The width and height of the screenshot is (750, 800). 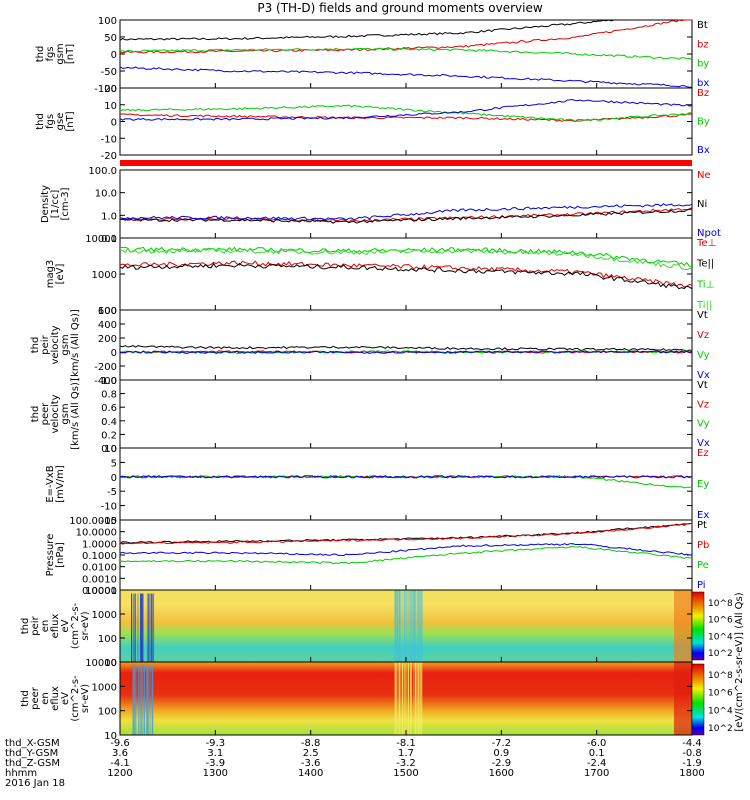 I want to click on legend-entry: Ex, so click(x=703, y=515).